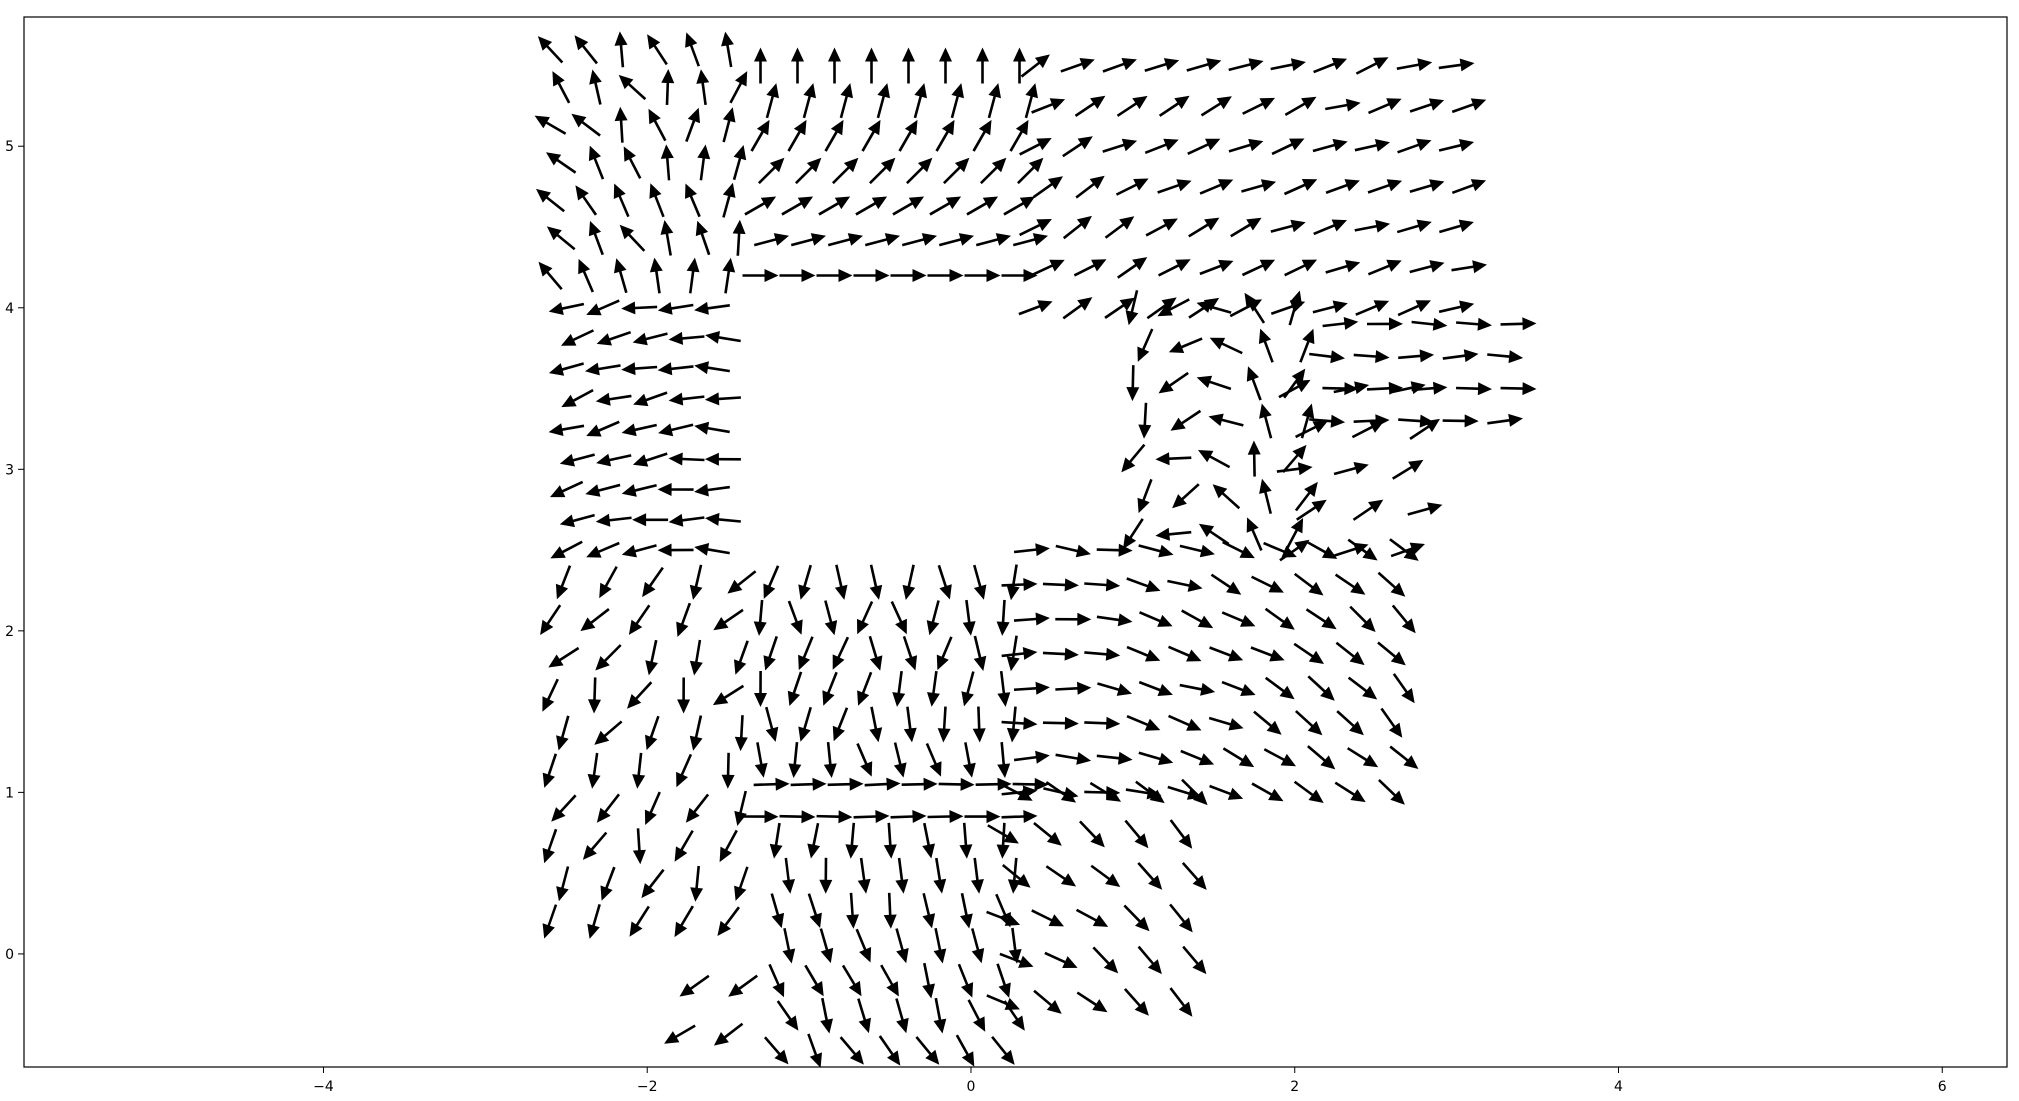 This screenshot has height=1101, width=2019. Describe the element at coordinates (9, 309) in the screenshot. I see `y-tick-label: 4` at that location.